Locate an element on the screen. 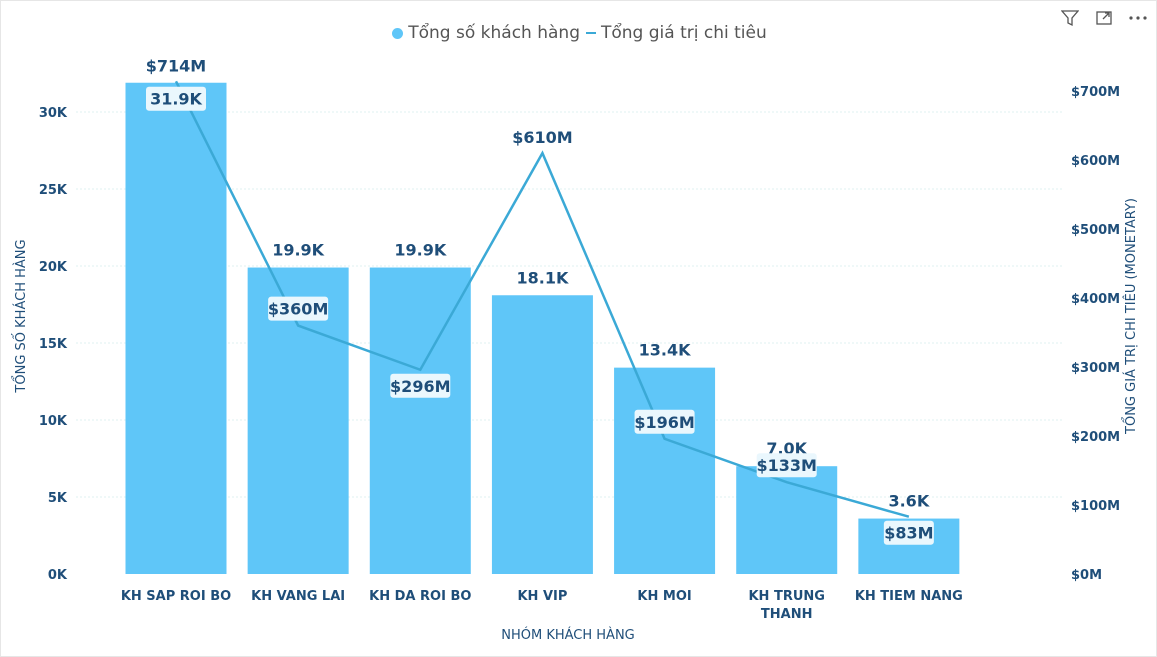 Image resolution: width=1157 pixels, height=657 pixels. y-right-tick-label: $500M is located at coordinates (1095, 230).